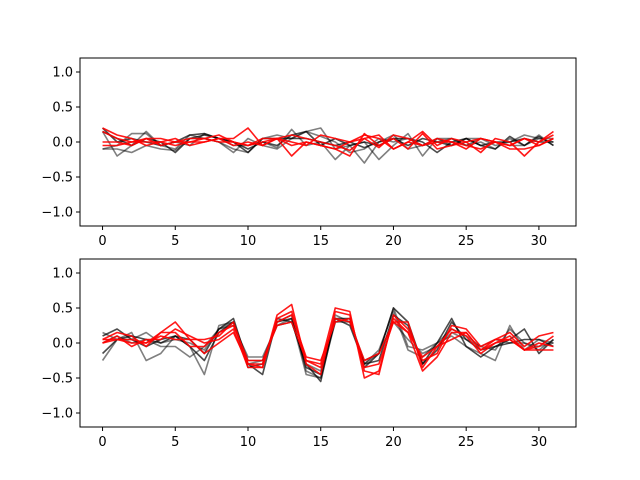 This screenshot has height=480, width=640. I want to click on bottom-y-tick-label: 0.0, so click(62, 344).